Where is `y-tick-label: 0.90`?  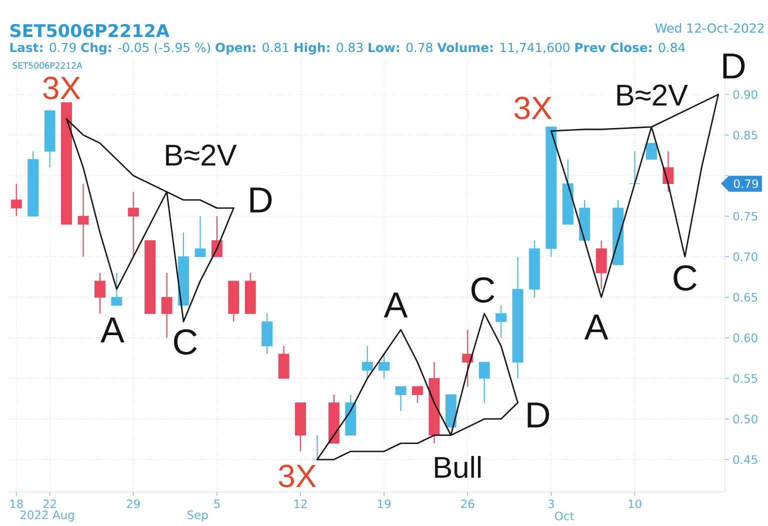
y-tick-label: 0.90 is located at coordinates (745, 94).